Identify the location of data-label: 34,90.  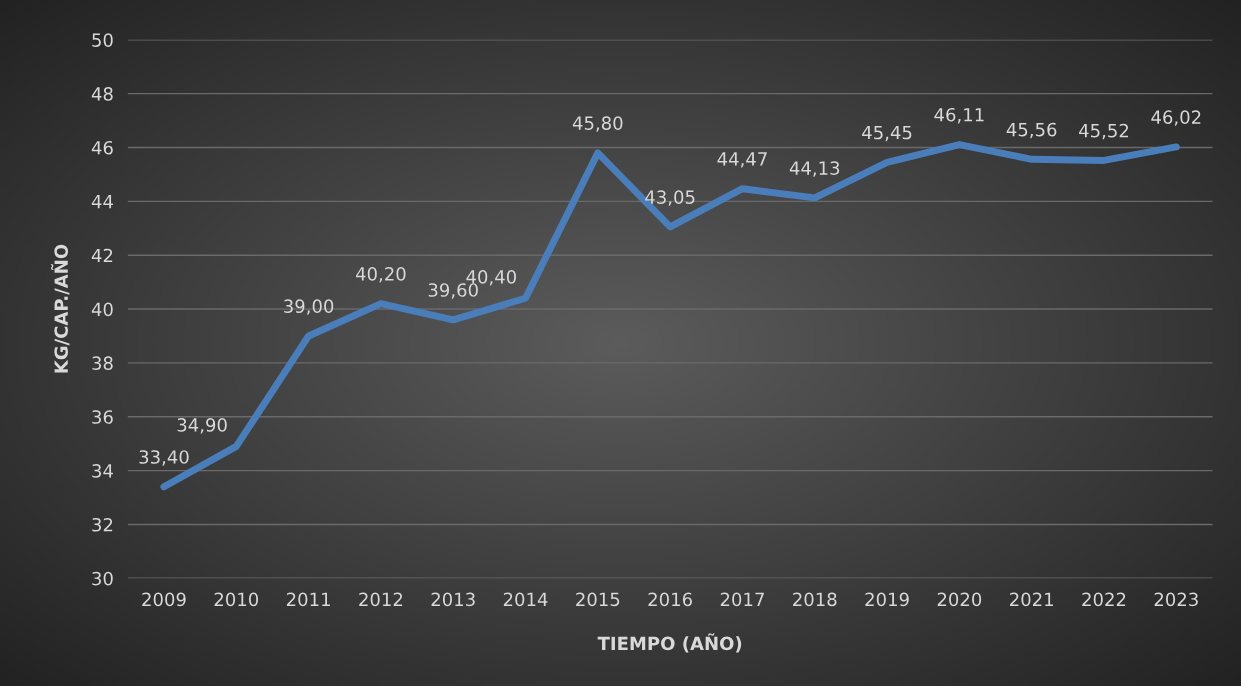
(202, 426).